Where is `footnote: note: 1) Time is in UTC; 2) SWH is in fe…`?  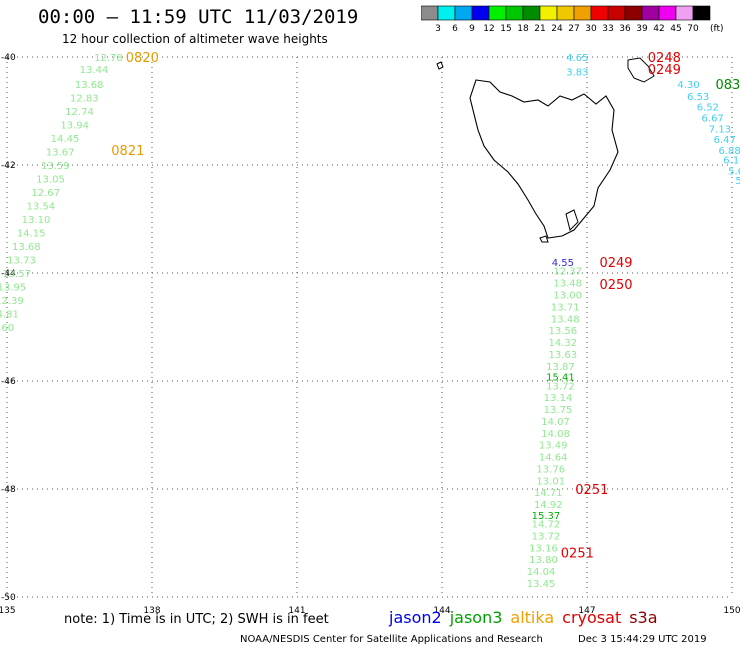
footnote: note: 1) Time is in UTC; 2) SWH is in fe… is located at coordinates (196, 619).